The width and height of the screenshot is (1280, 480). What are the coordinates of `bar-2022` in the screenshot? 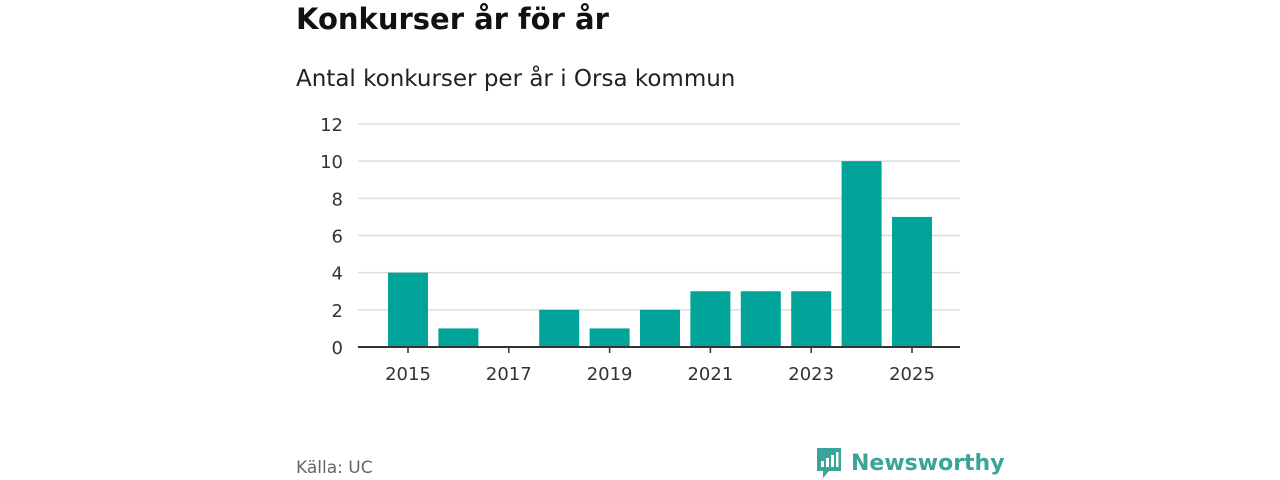 It's located at (760, 319).